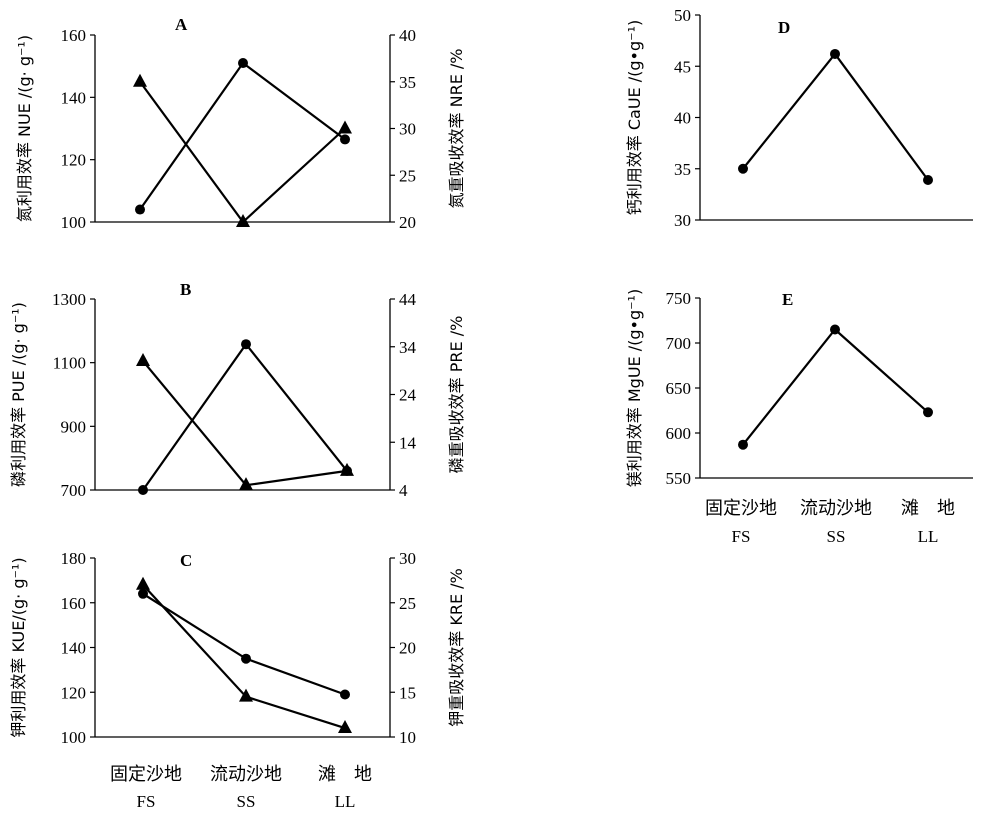 Image resolution: width=988 pixels, height=816 pixels. I want to click on right-axis-title: 氮重吸收效率 NRE /%, so click(456, 129).